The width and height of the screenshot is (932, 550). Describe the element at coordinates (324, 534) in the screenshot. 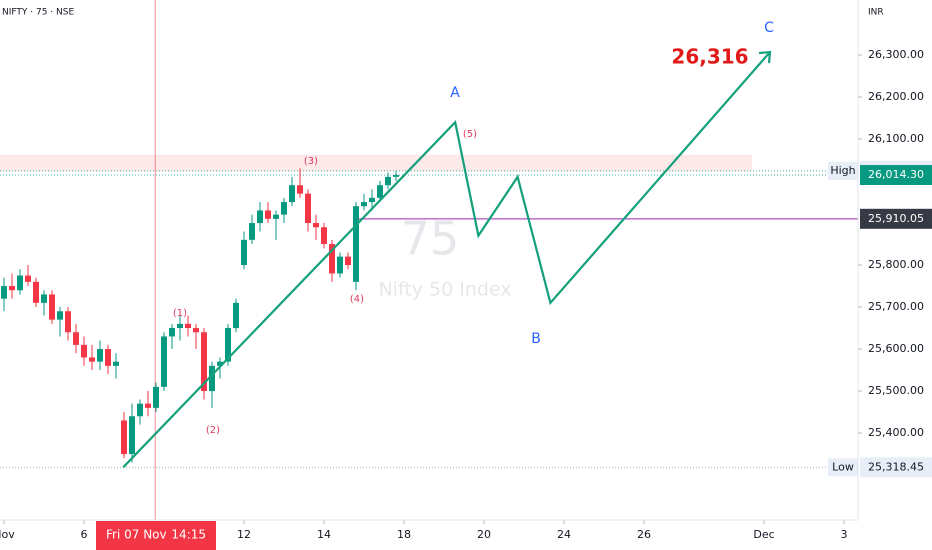

I see `x-tick-label: 14` at that location.